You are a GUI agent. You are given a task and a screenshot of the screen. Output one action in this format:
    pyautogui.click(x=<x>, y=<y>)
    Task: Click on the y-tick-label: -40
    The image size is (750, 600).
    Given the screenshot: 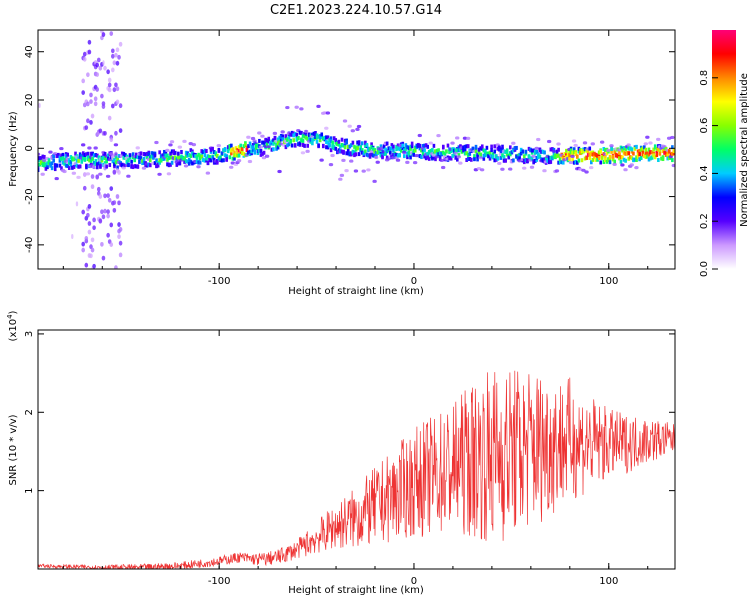 What is the action you would take?
    pyautogui.click(x=29, y=245)
    